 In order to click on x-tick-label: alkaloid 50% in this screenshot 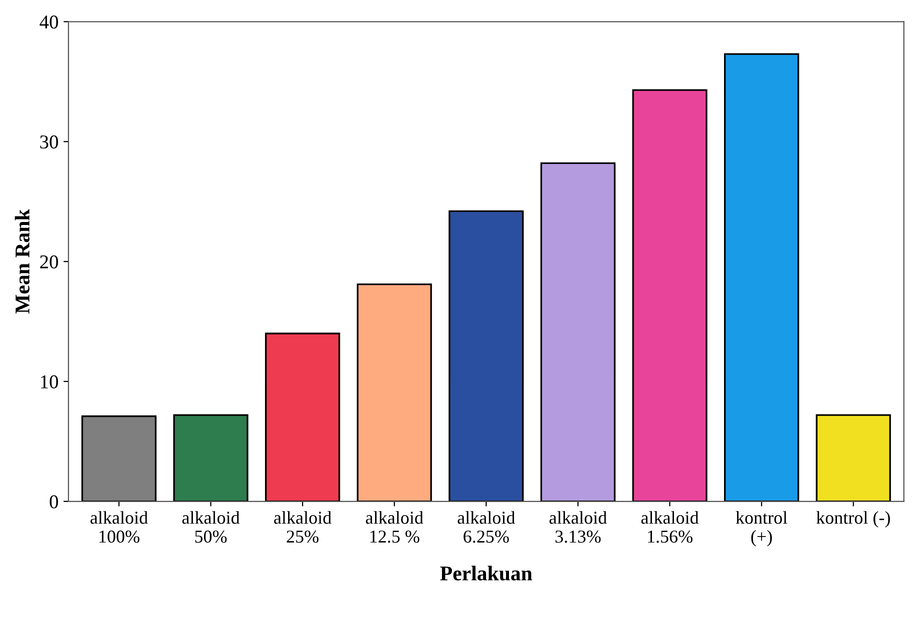, I will do `click(211, 527)`.